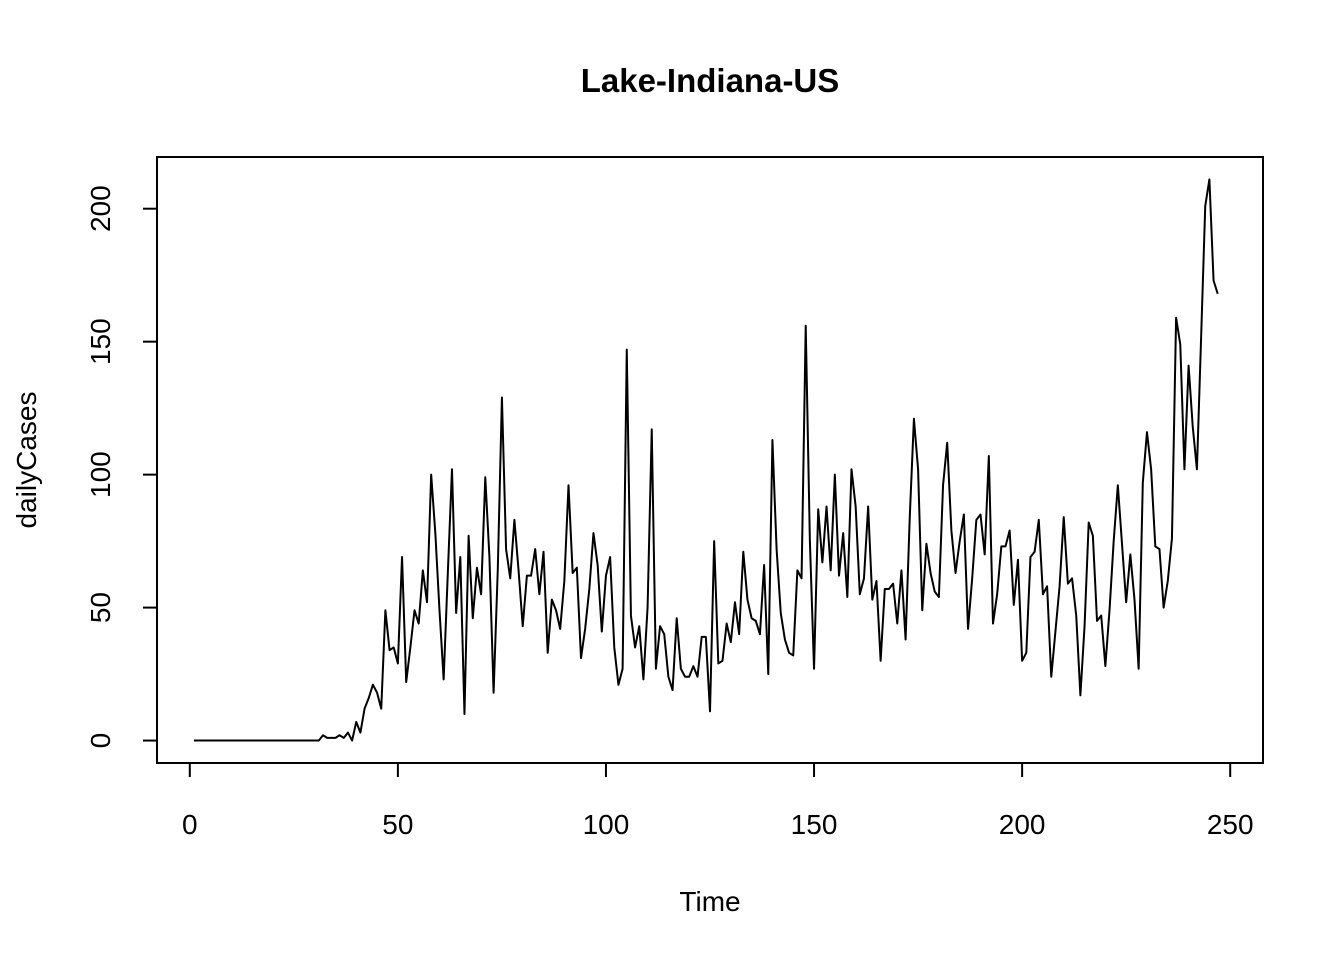  Describe the element at coordinates (100, 741) in the screenshot. I see `y-tick-label: 0` at that location.